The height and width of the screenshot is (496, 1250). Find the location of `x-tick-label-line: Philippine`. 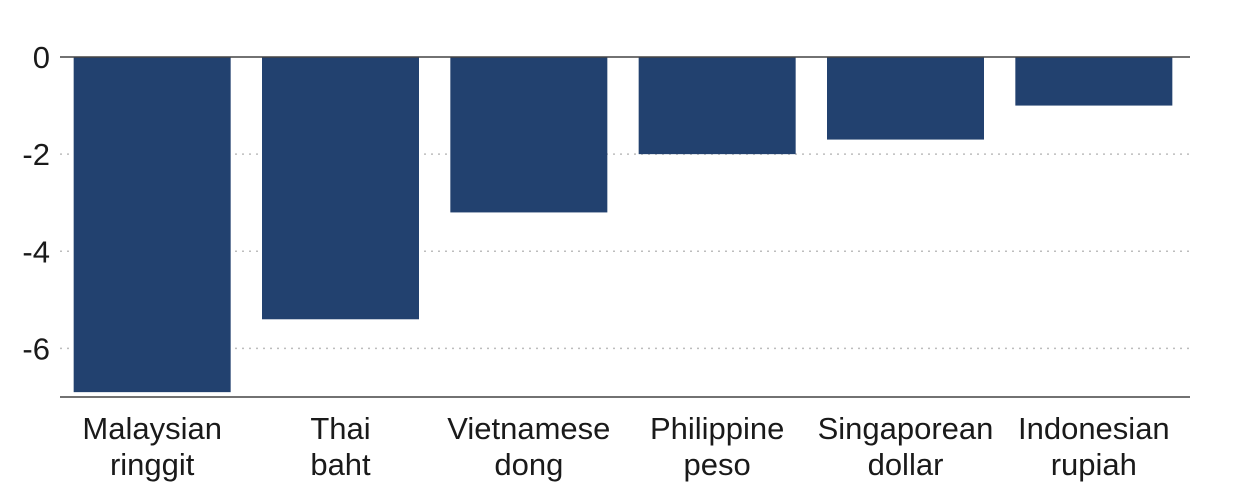

x-tick-label-line: Philippine is located at coordinates (717, 428).